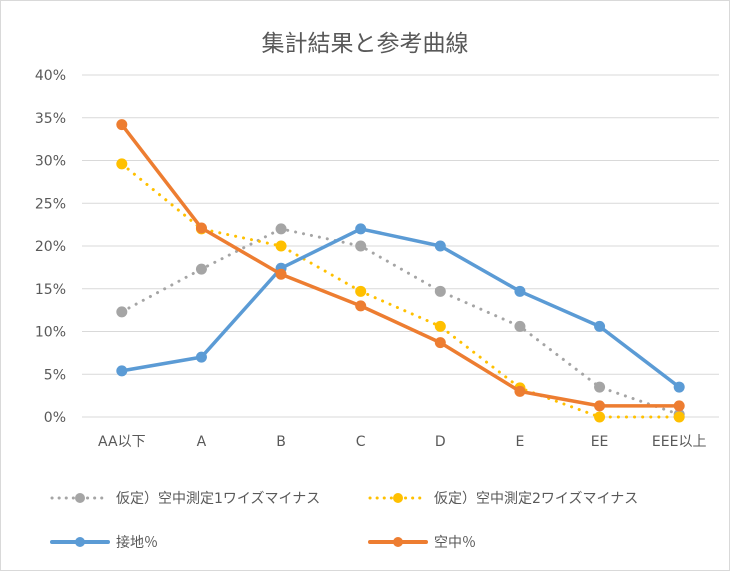  What do you see at coordinates (679, 442) in the screenshot?
I see `x-tick-label: EEE以上` at bounding box center [679, 442].